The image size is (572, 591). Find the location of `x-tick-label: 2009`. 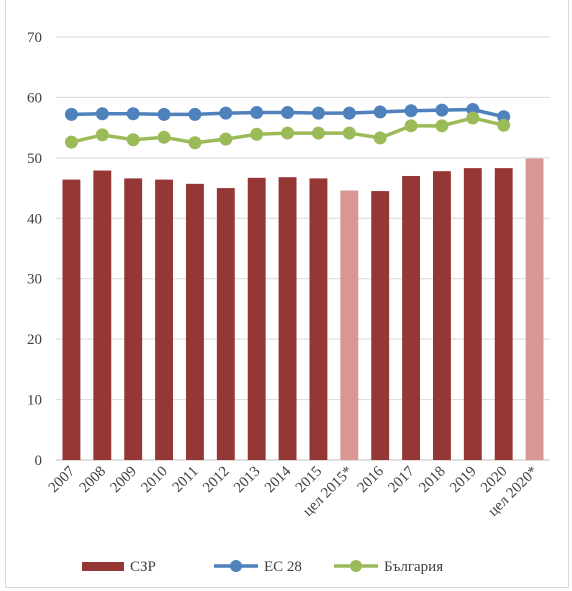

x-tick-label: 2009 is located at coordinates (123, 480).